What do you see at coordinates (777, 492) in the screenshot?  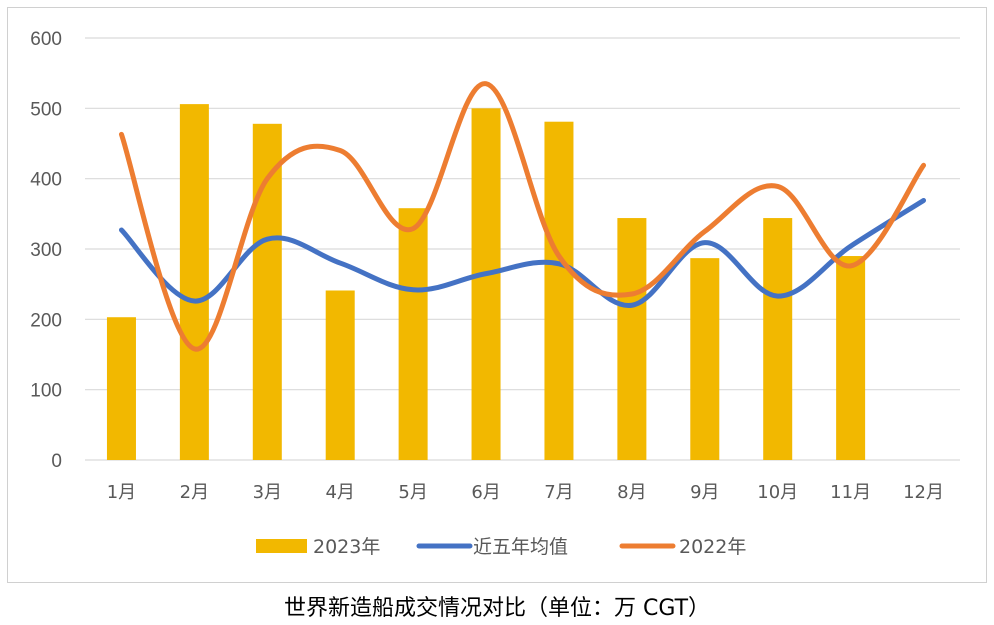 I see `x-tick-label: 10月` at bounding box center [777, 492].